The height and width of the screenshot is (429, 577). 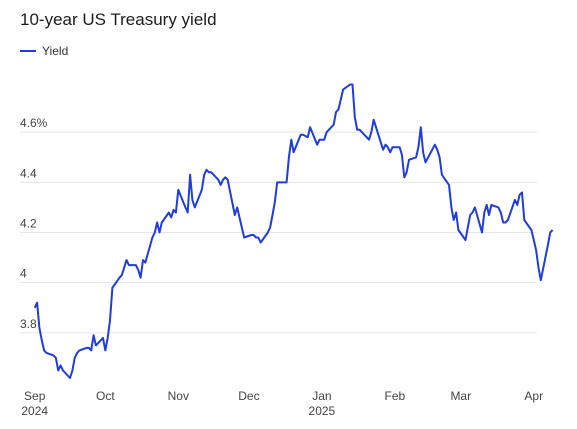 I want to click on x-tick-label: Feb, so click(x=395, y=396).